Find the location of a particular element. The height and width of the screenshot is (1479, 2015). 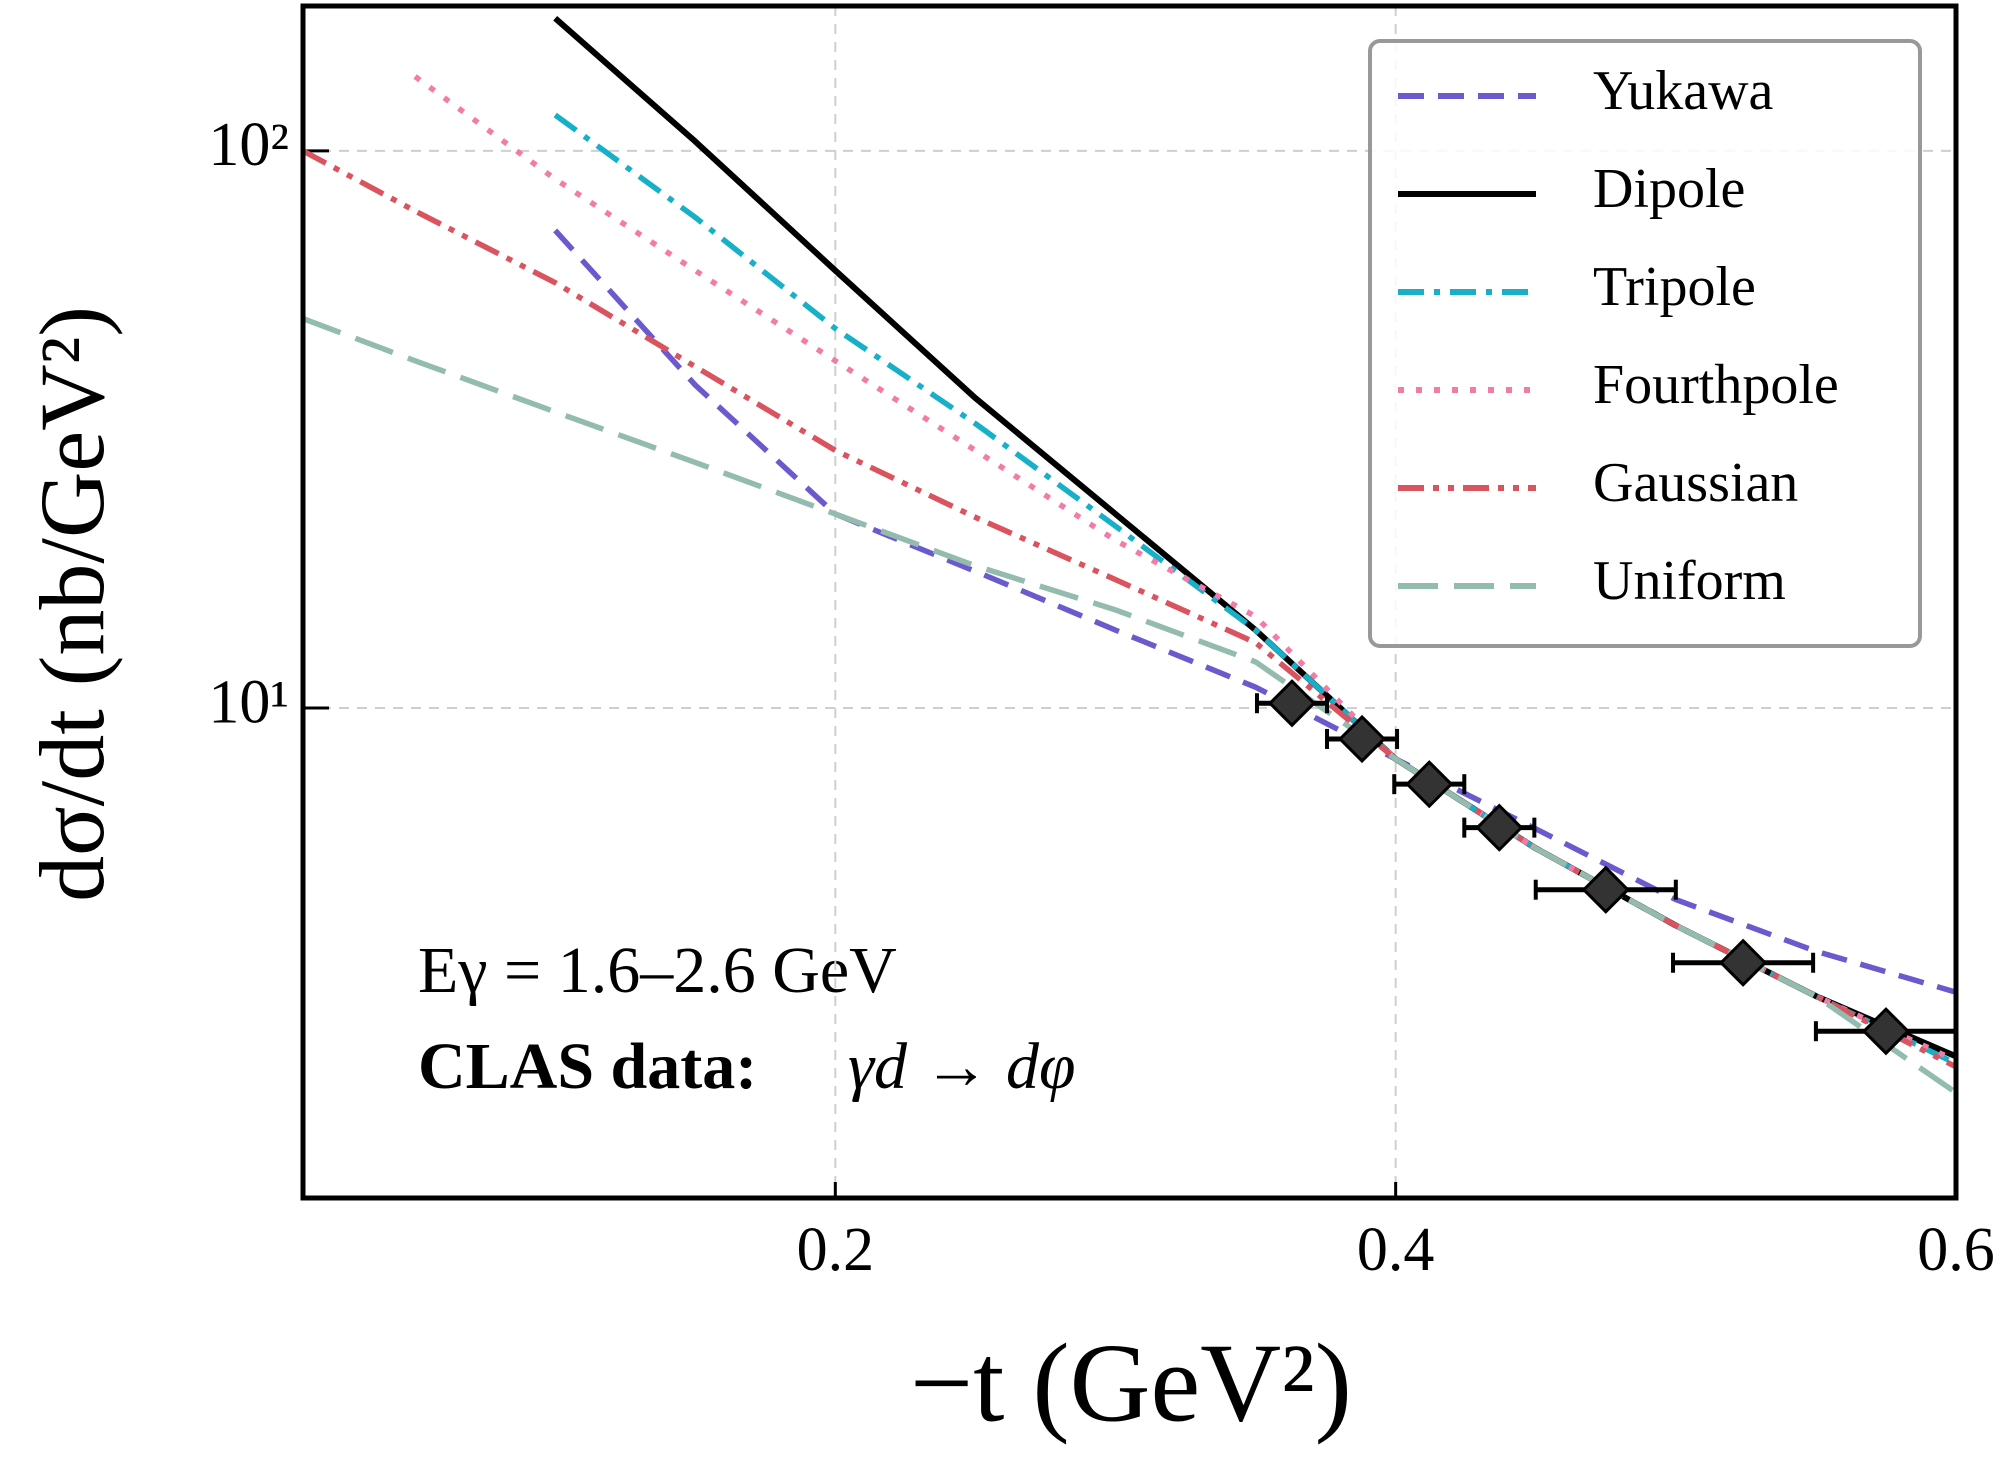

legend-label: Fourthpole is located at coordinates (1716, 385).